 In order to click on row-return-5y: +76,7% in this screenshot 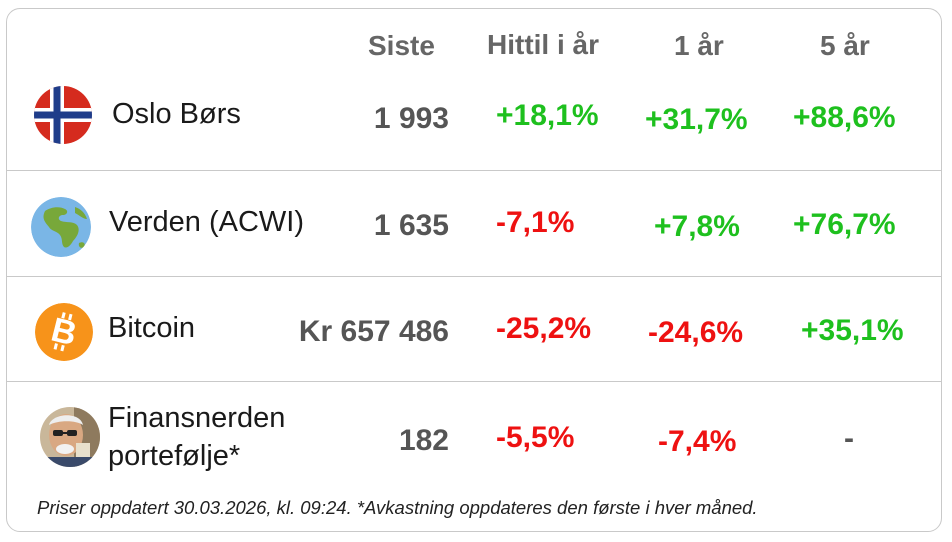, I will do `click(844, 224)`.